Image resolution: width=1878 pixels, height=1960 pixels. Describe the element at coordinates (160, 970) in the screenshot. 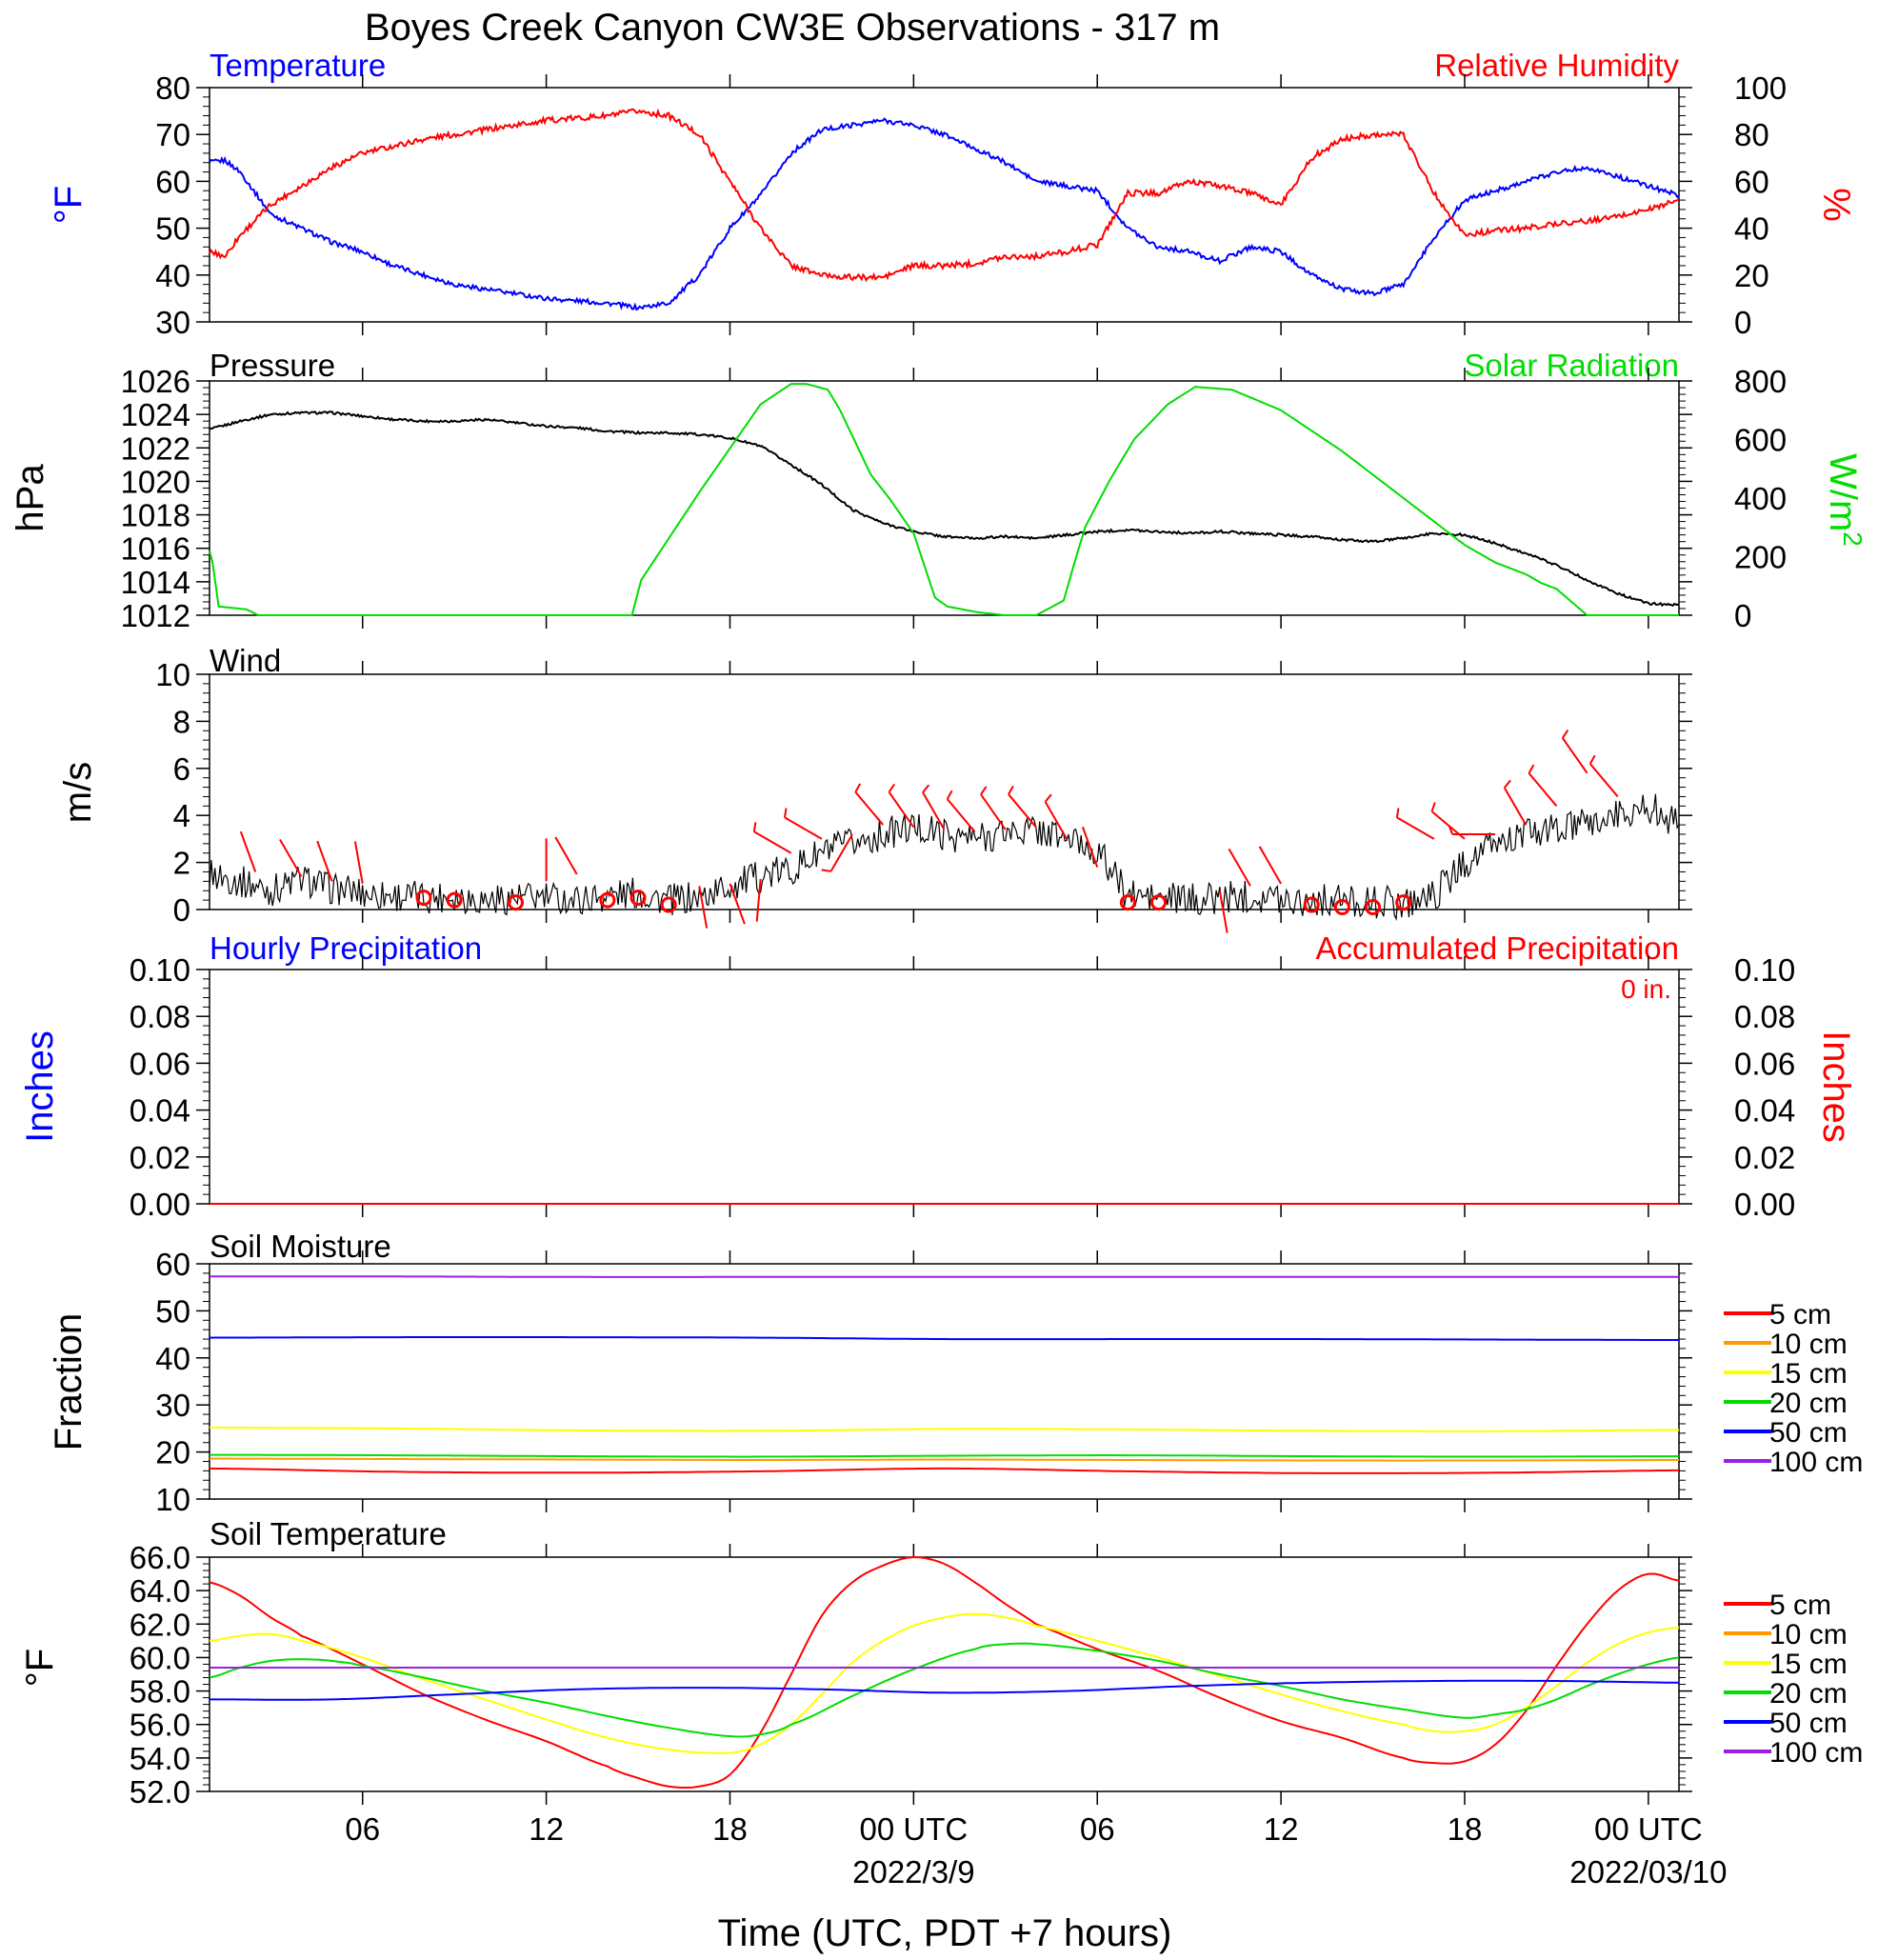

I see `y-tick-label-left: 0.10` at that location.